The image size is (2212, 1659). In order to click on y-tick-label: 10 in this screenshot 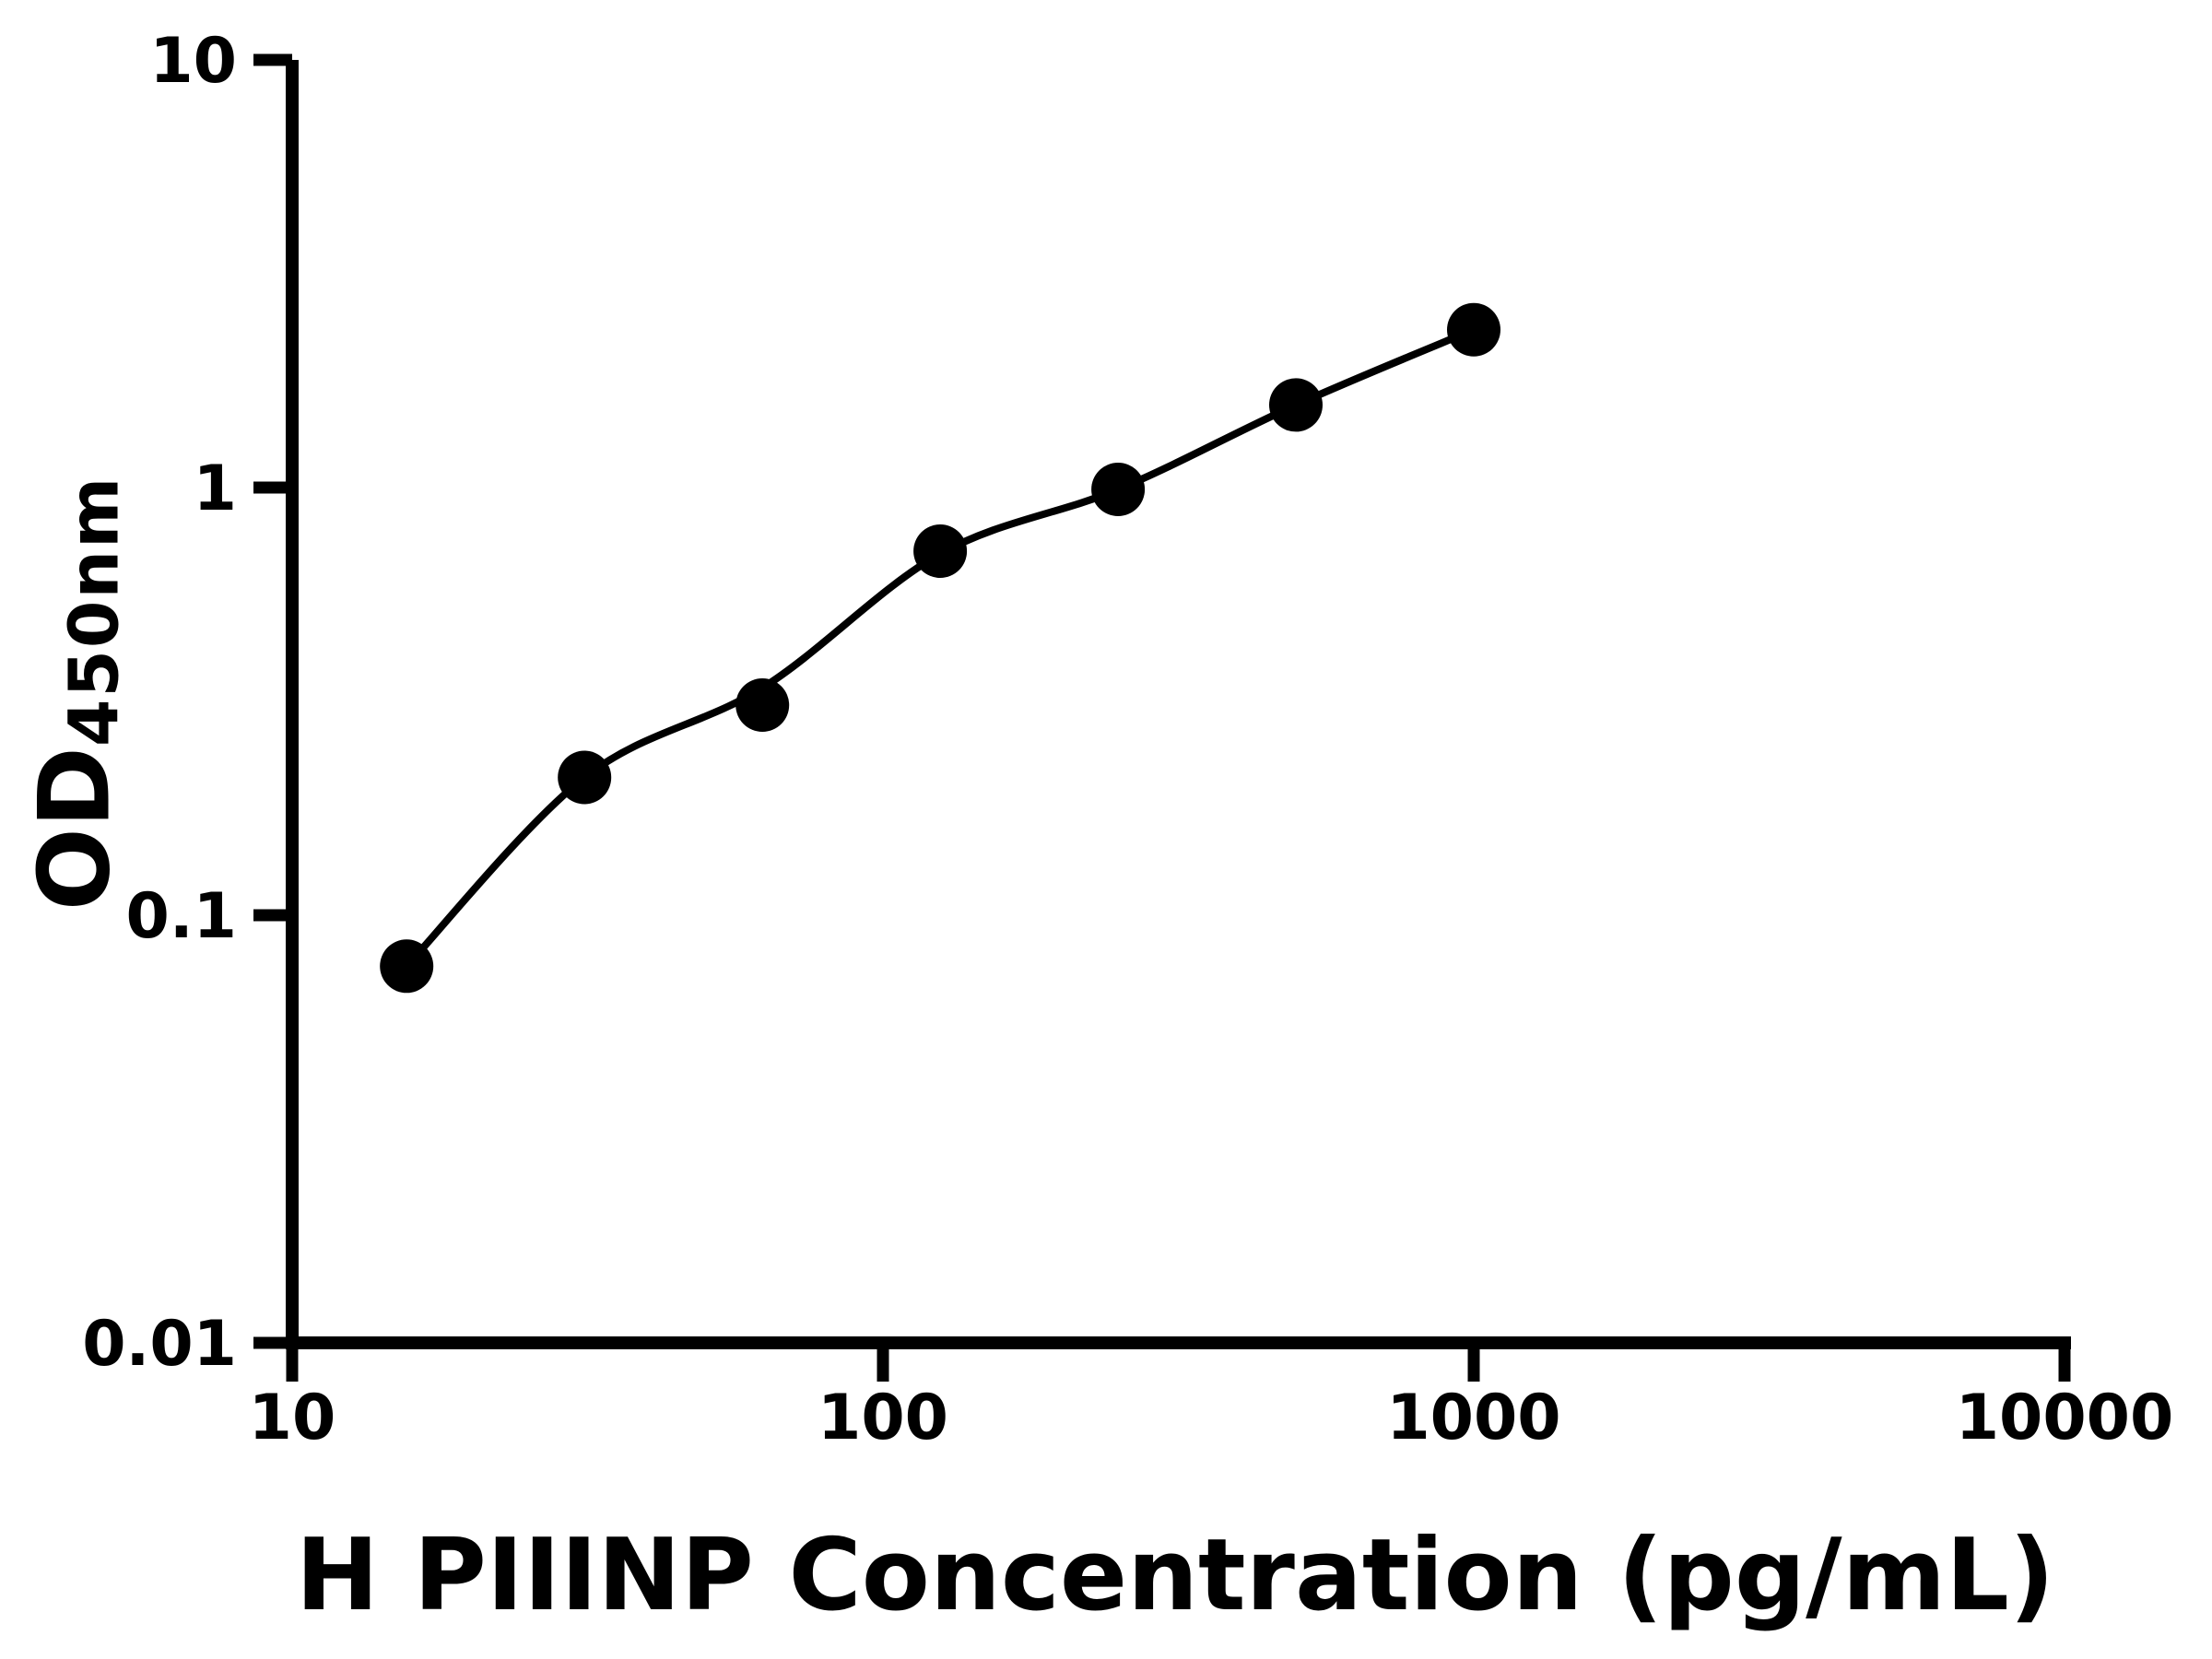, I will do `click(193, 61)`.